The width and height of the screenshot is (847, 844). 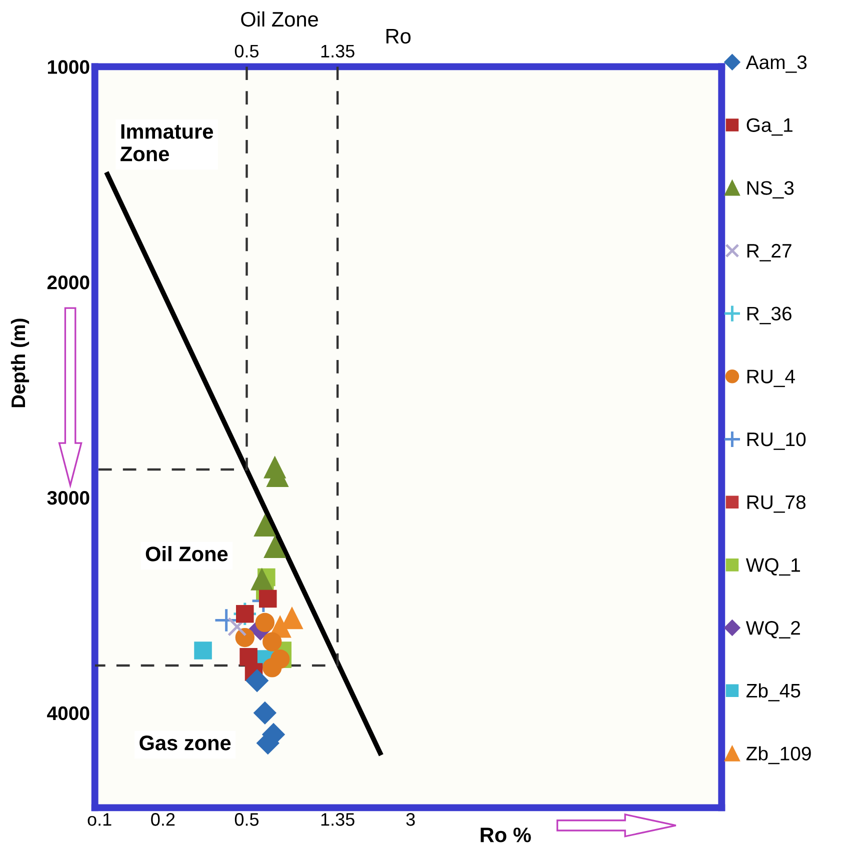 I want to click on legend-label: Zb_45, so click(x=773, y=692).